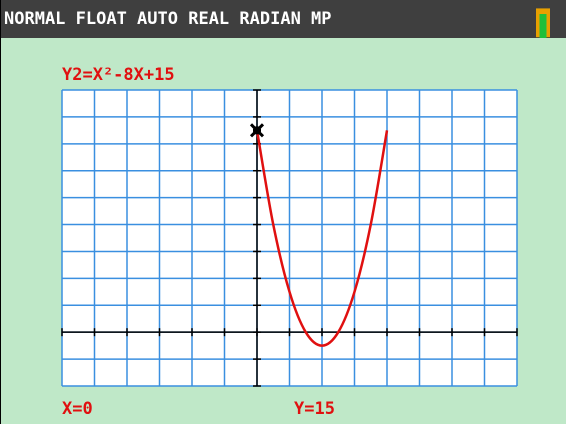 This screenshot has height=424, width=566. I want to click on battery-icon, so click(543, 23).